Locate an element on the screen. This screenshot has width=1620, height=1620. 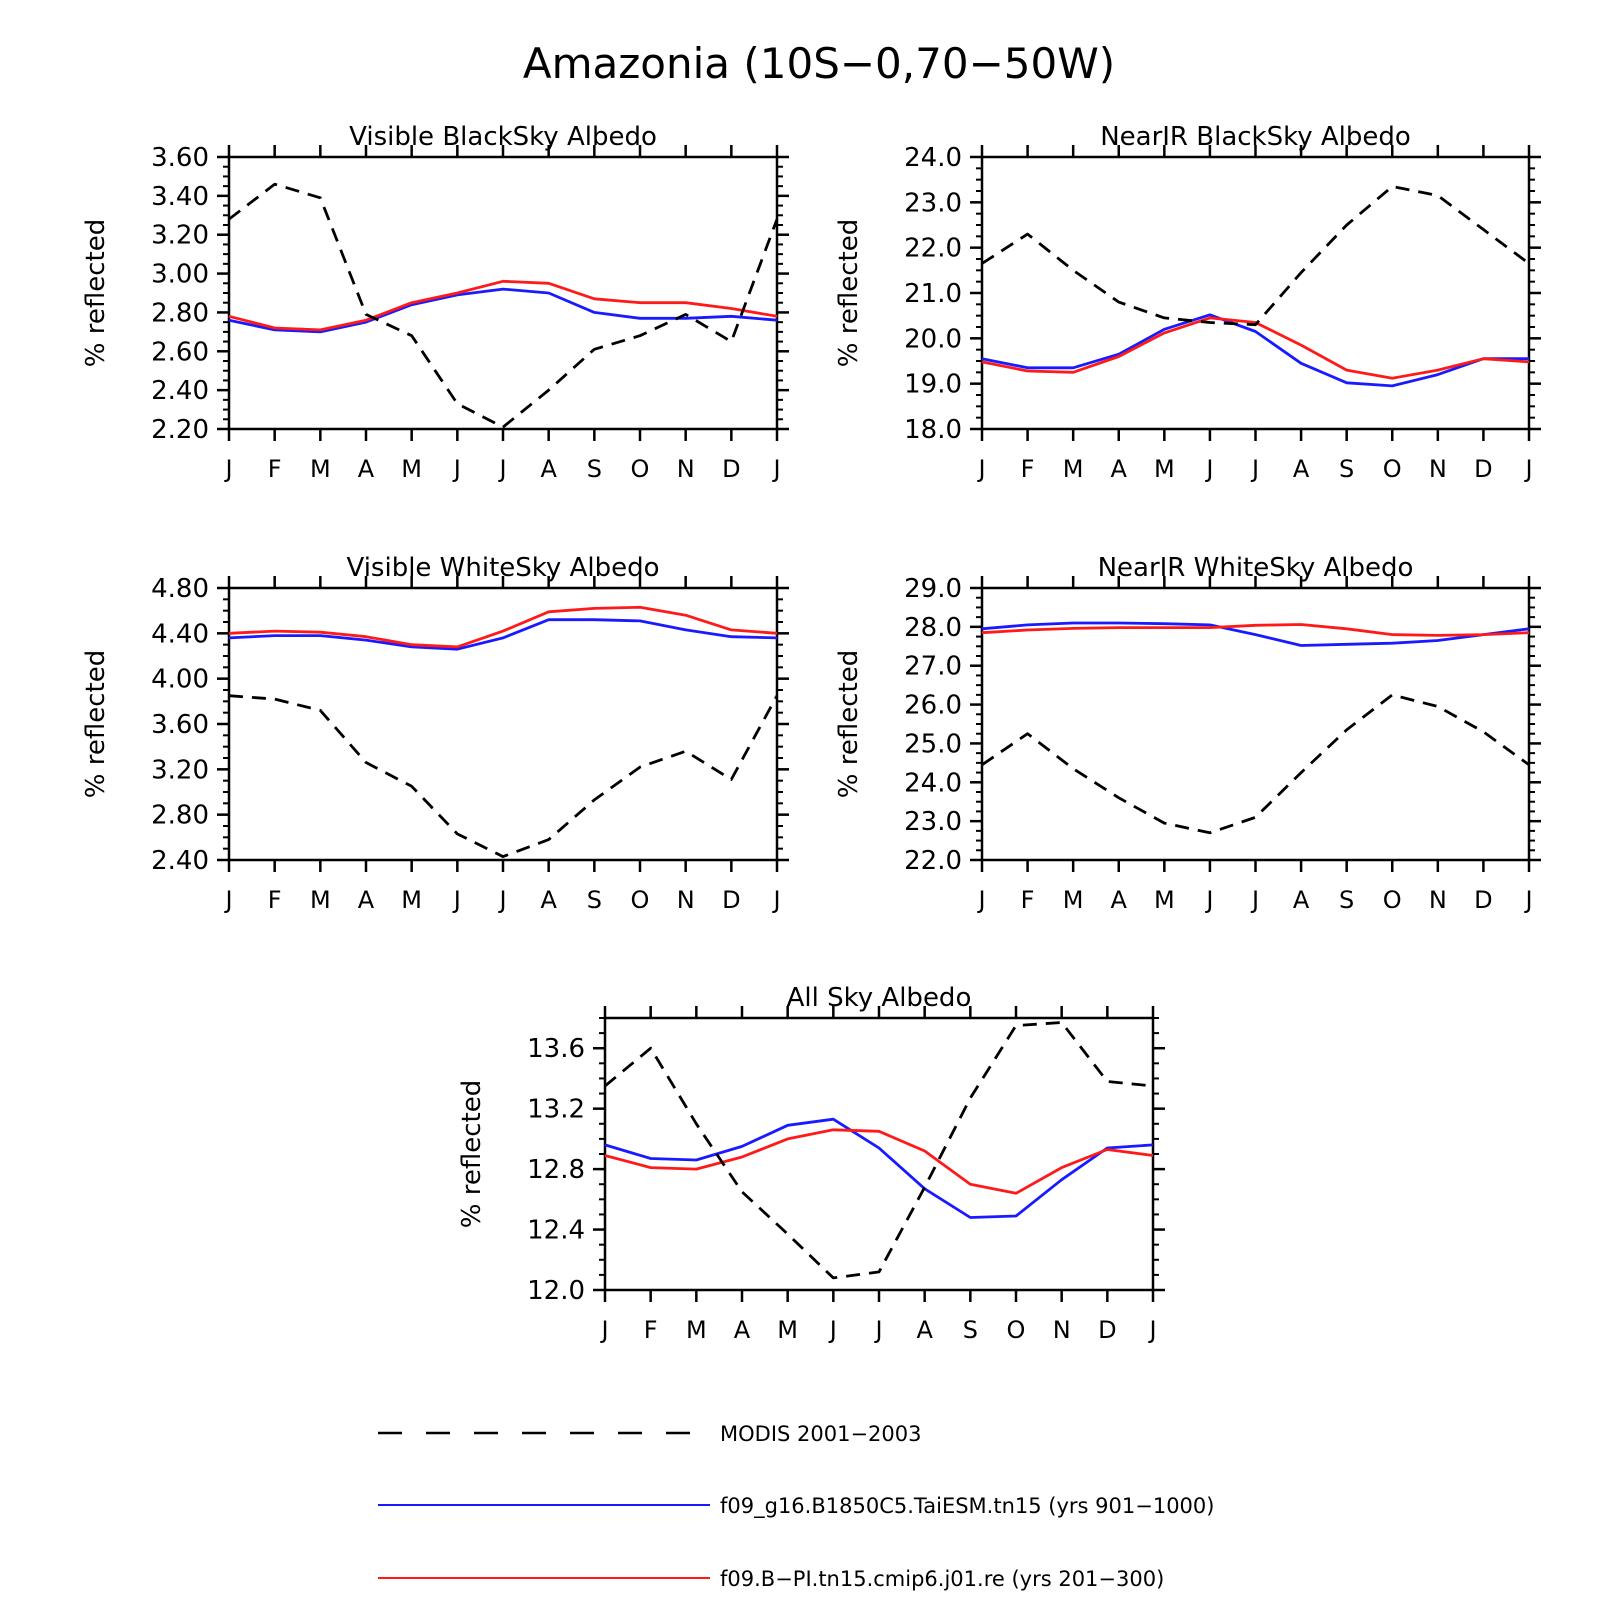
y-tick-label: 19.0 is located at coordinates (933, 385).